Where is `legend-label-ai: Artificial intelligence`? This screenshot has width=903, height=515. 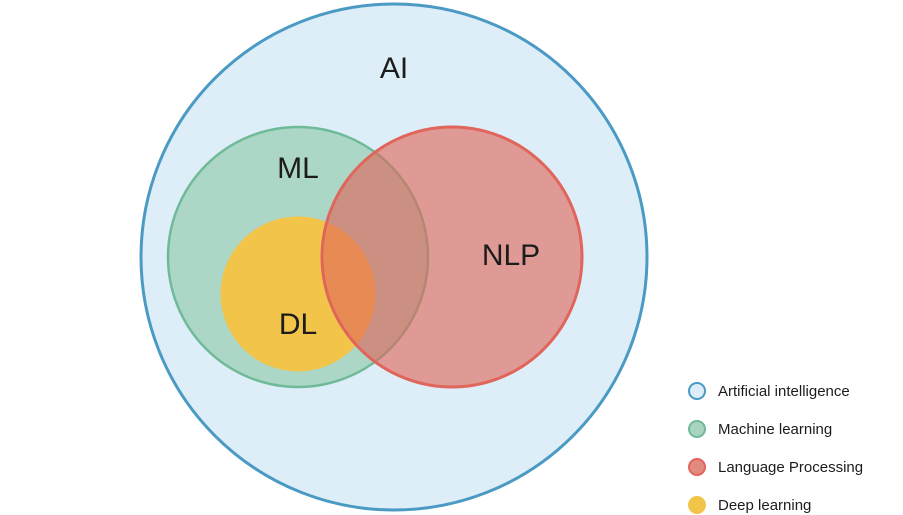 legend-label-ai: Artificial intelligence is located at coordinates (784, 391).